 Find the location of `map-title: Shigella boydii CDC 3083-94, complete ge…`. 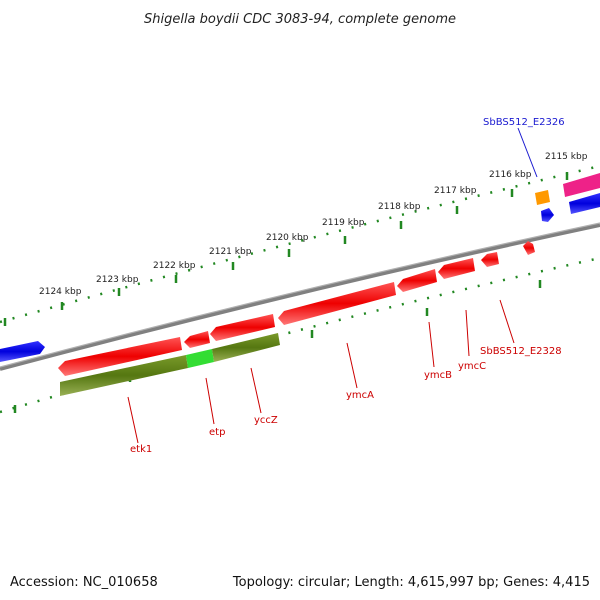

map-title: Shigella boydii CDC 3083-94, complete ge… is located at coordinates (300, 19).